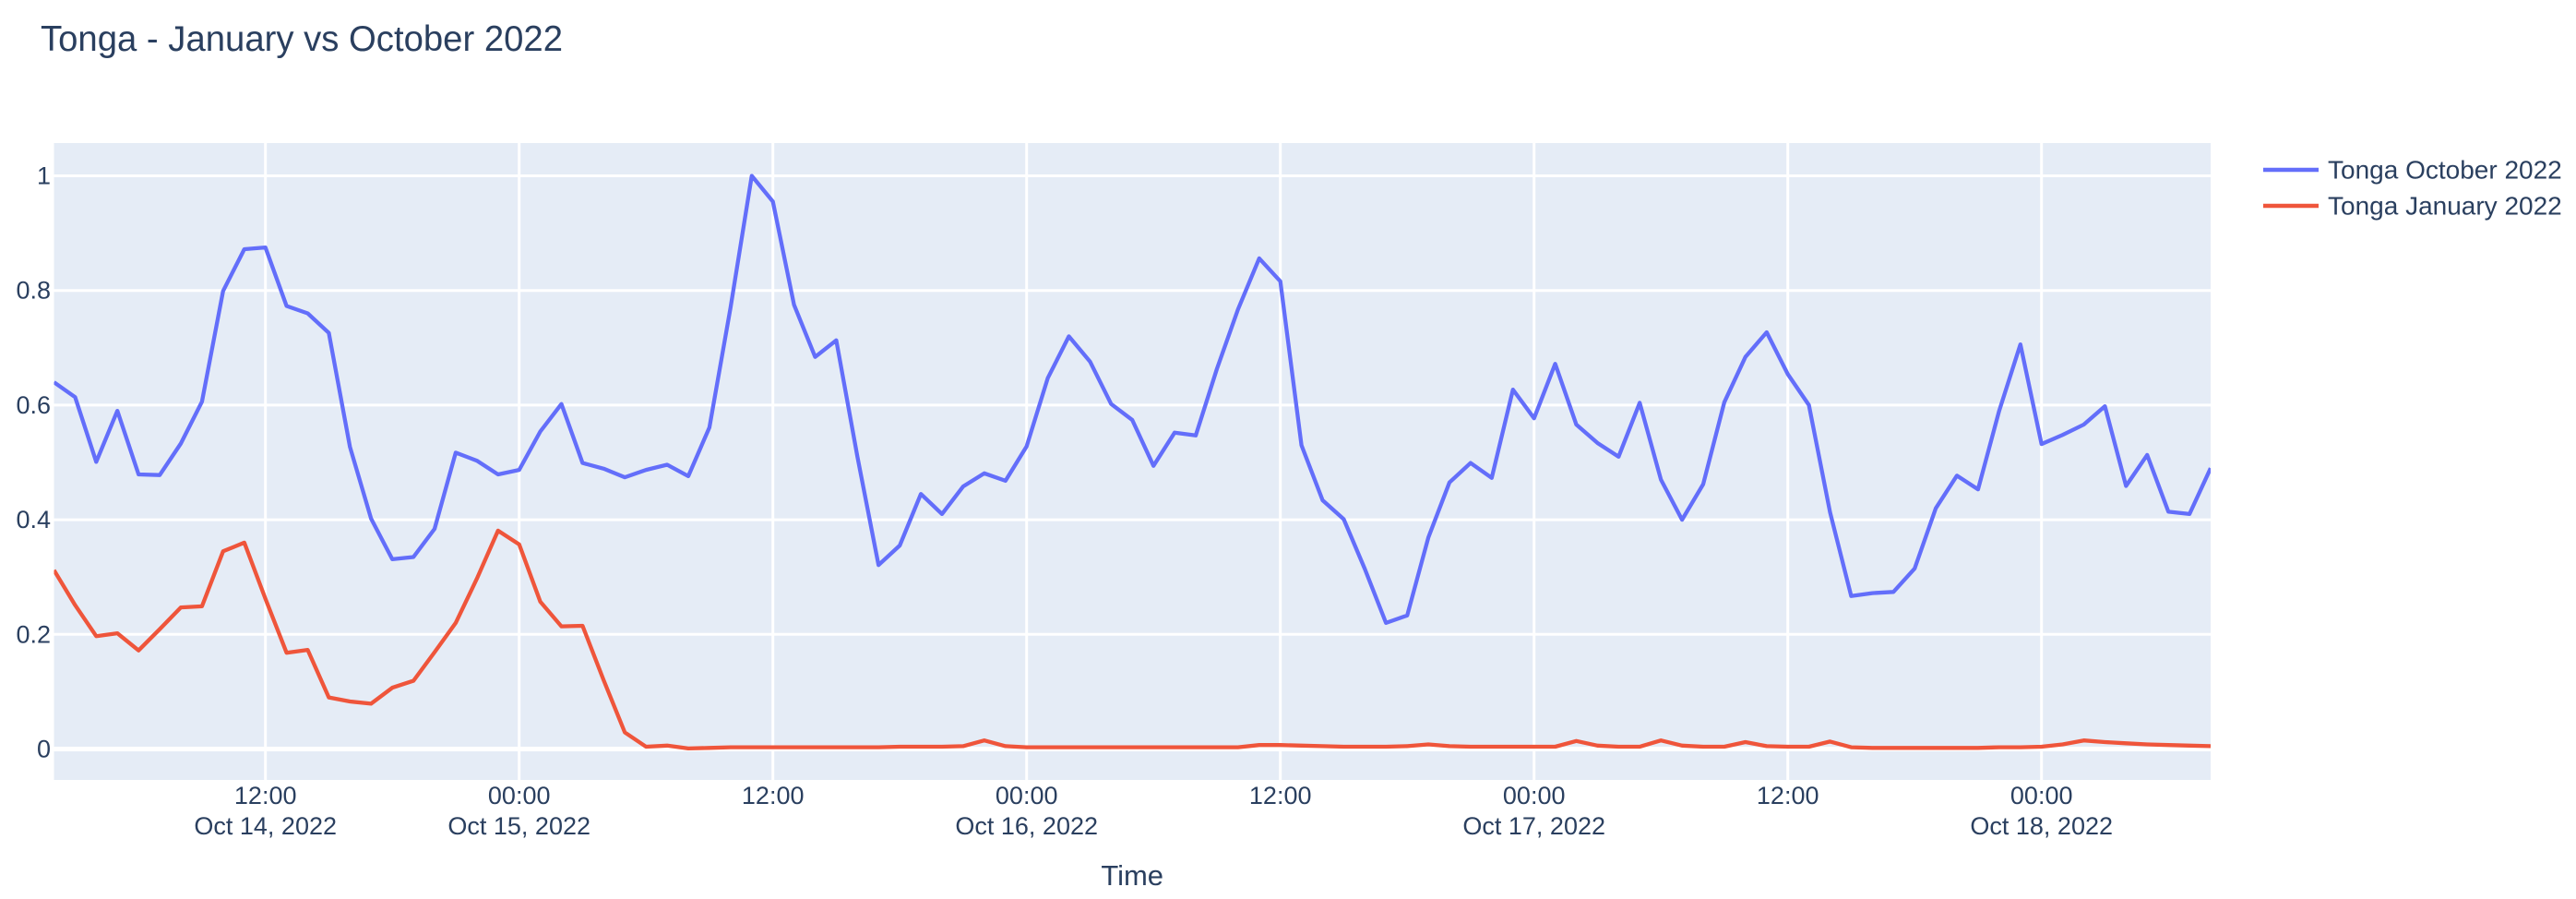  I want to click on svg-text: 0.2, so click(33, 634).